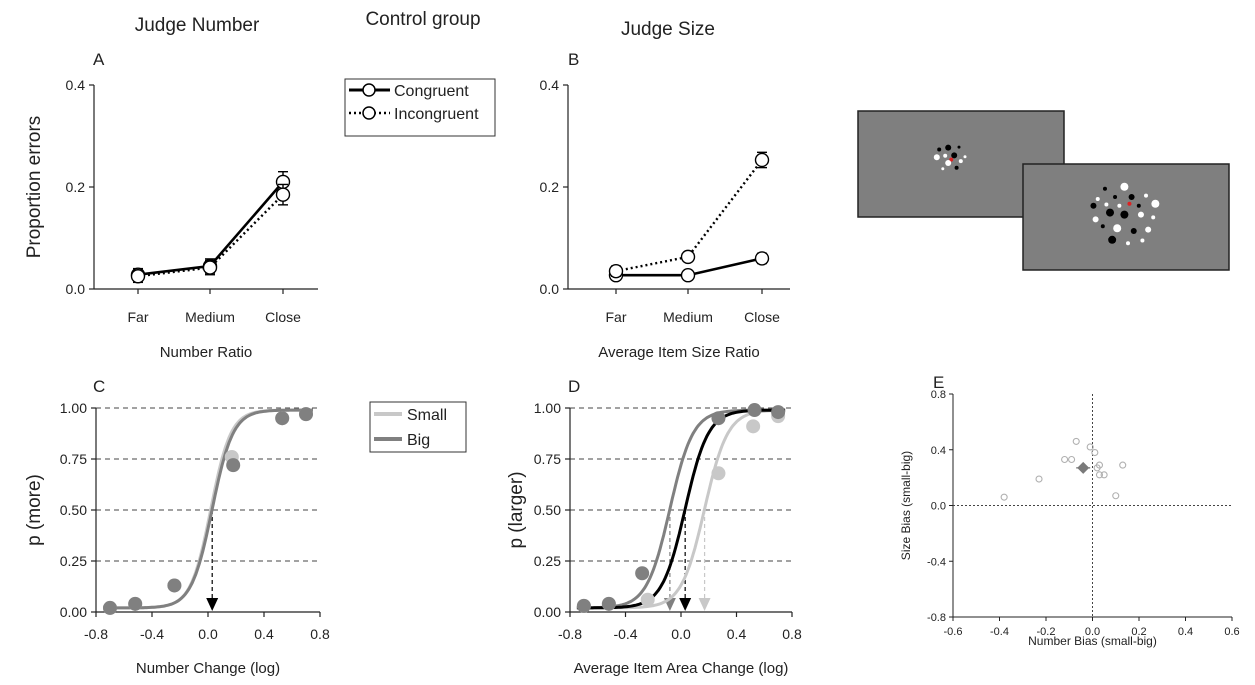  What do you see at coordinates (762, 317) in the screenshot?
I see `panel-b-x-tick-label: Close` at bounding box center [762, 317].